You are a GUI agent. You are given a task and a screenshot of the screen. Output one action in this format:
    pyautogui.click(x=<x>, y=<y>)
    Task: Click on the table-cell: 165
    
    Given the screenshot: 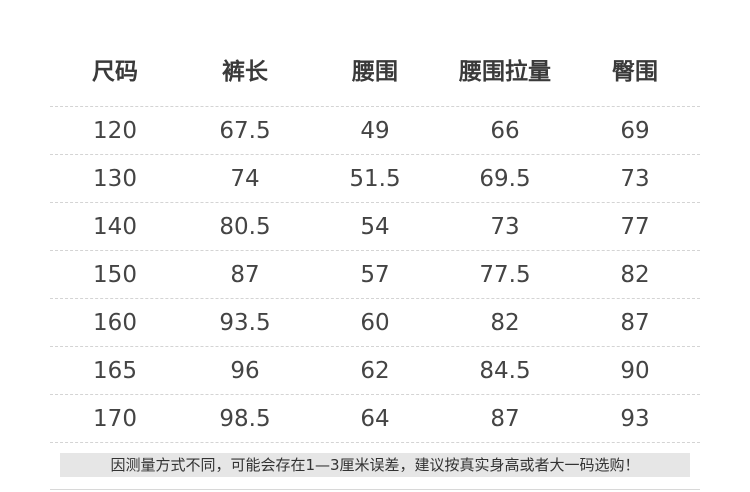 What is the action you would take?
    pyautogui.click(x=115, y=371)
    